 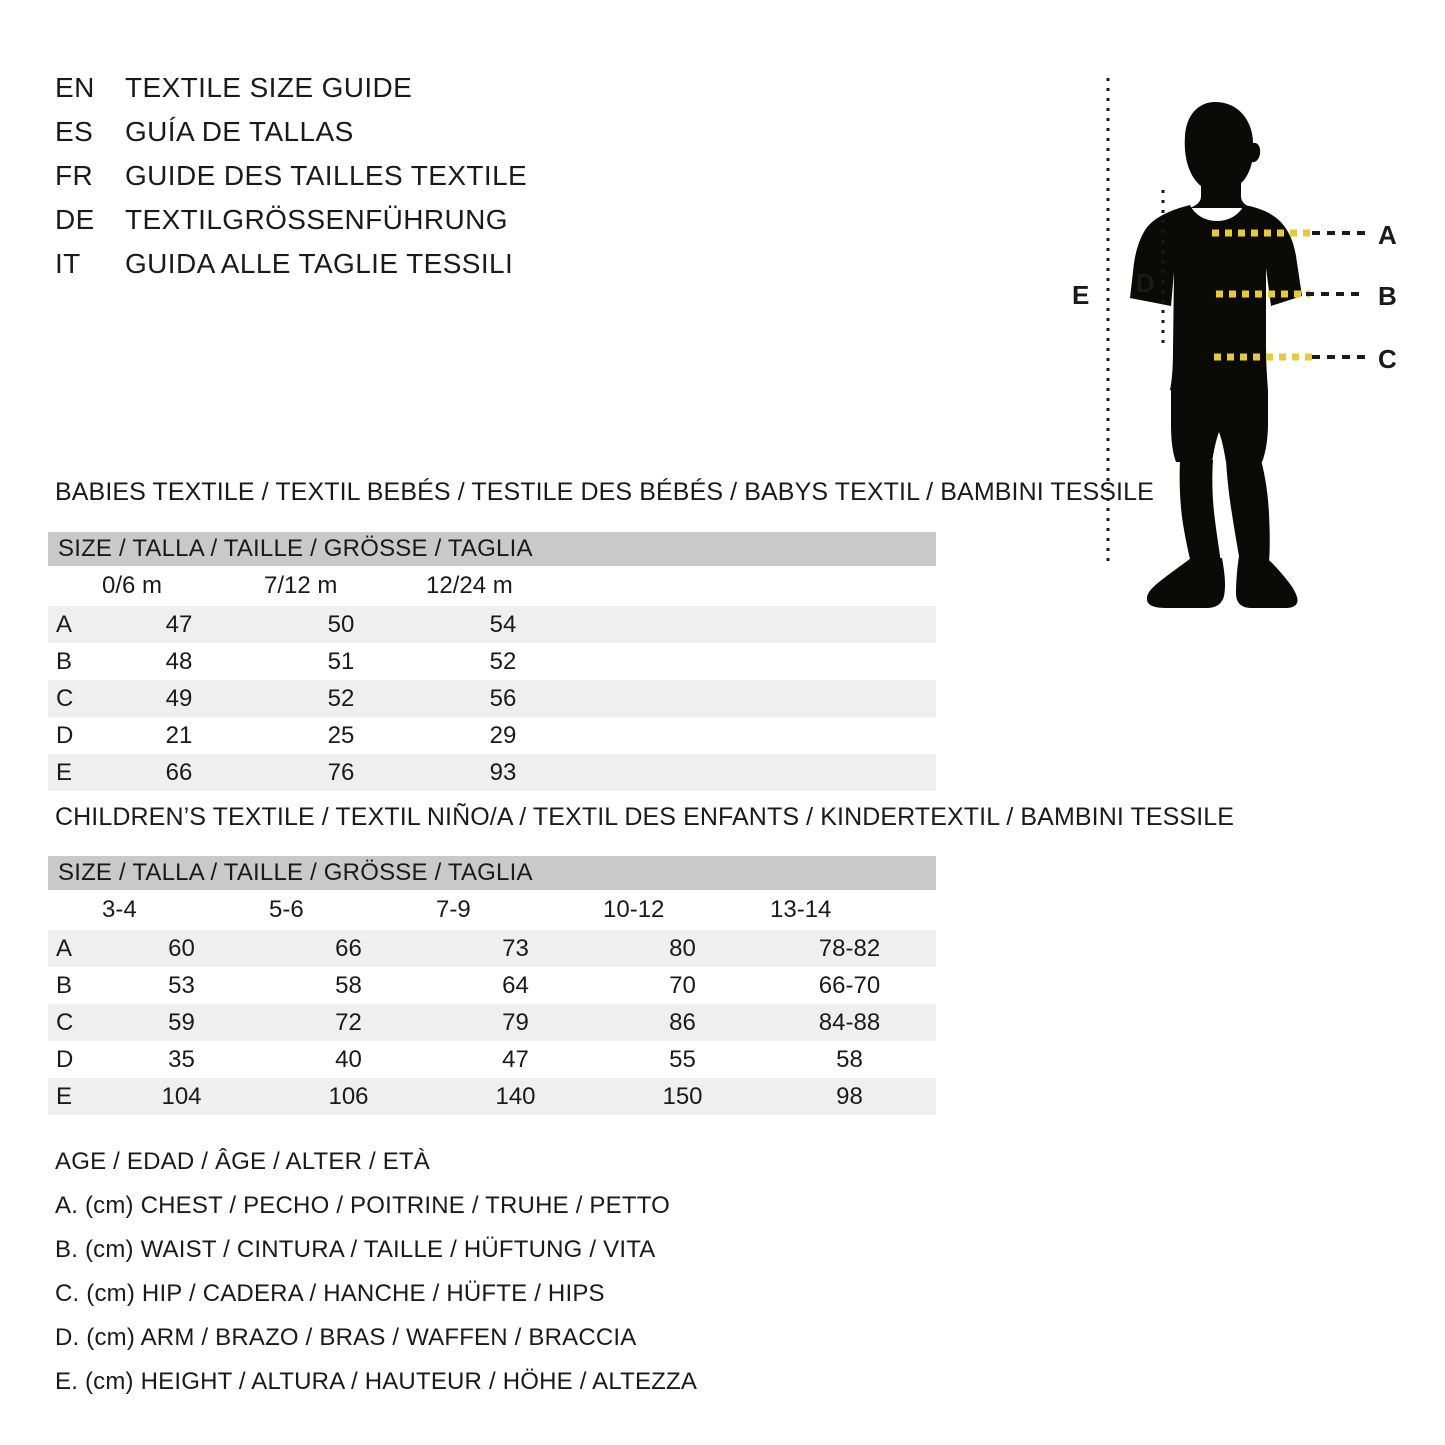 I want to click on babies-cell-c-0: 49, so click(x=179, y=698).